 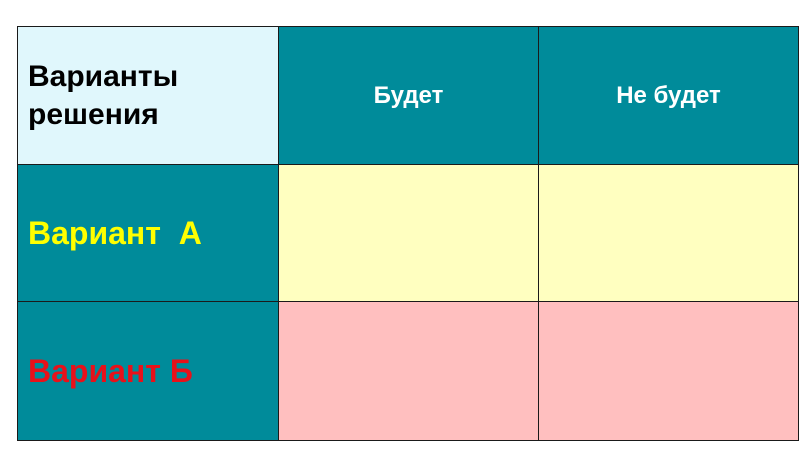 I want to click on column-header-will: Будет, so click(x=408, y=95).